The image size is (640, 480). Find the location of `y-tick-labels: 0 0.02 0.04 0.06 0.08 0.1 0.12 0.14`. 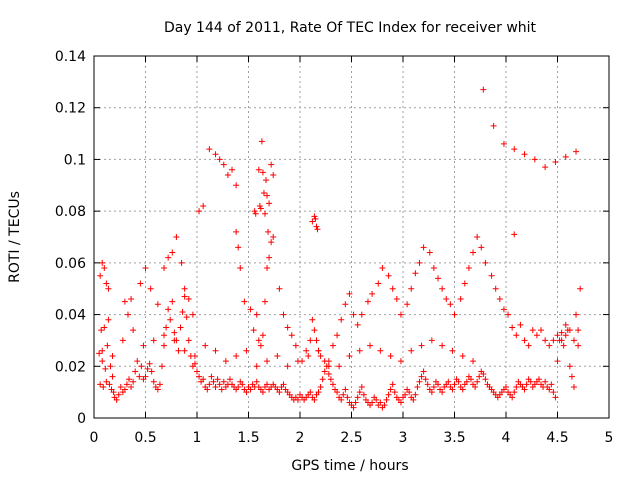

y-tick-labels: 0 0.02 0.04 0.06 0.08 0.1 0.12 0.14 is located at coordinates (70, 238).